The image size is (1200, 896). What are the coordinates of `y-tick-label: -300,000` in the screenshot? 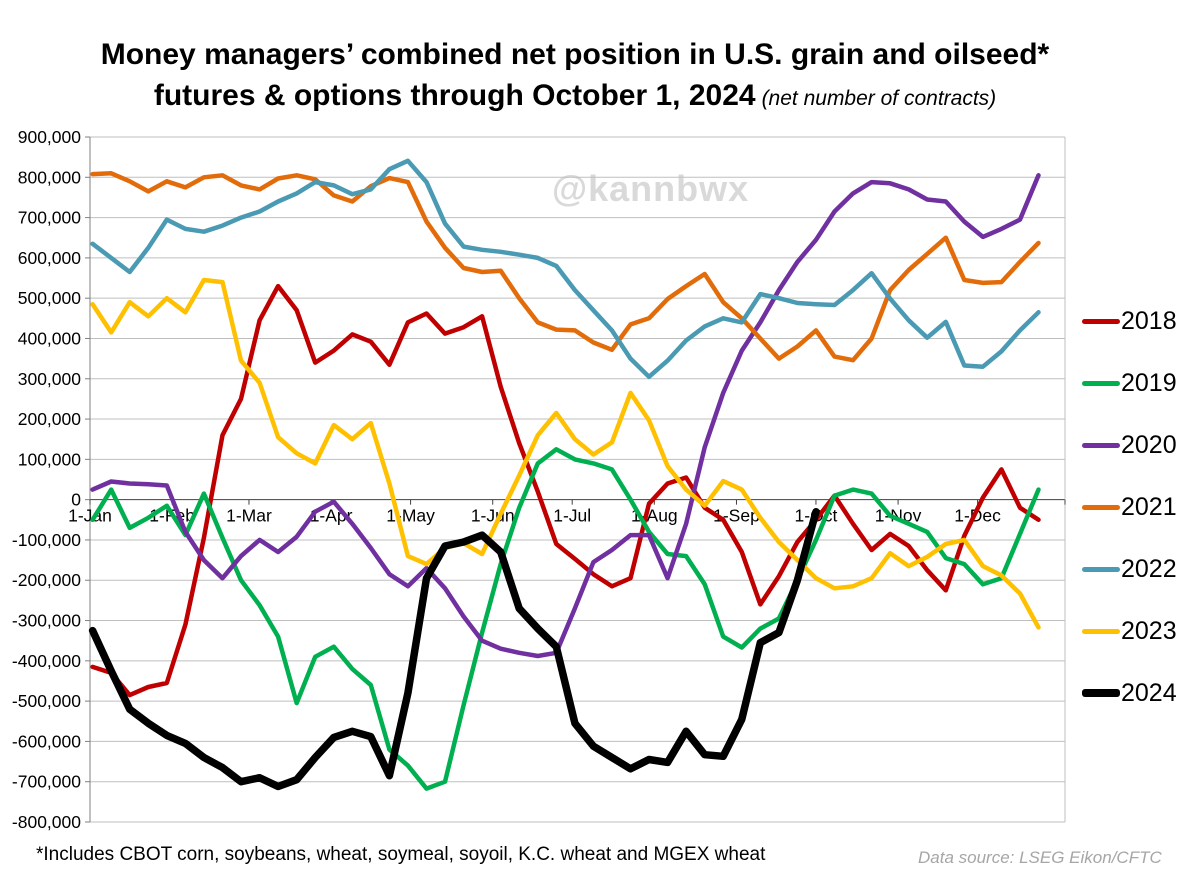 It's located at (46, 621).